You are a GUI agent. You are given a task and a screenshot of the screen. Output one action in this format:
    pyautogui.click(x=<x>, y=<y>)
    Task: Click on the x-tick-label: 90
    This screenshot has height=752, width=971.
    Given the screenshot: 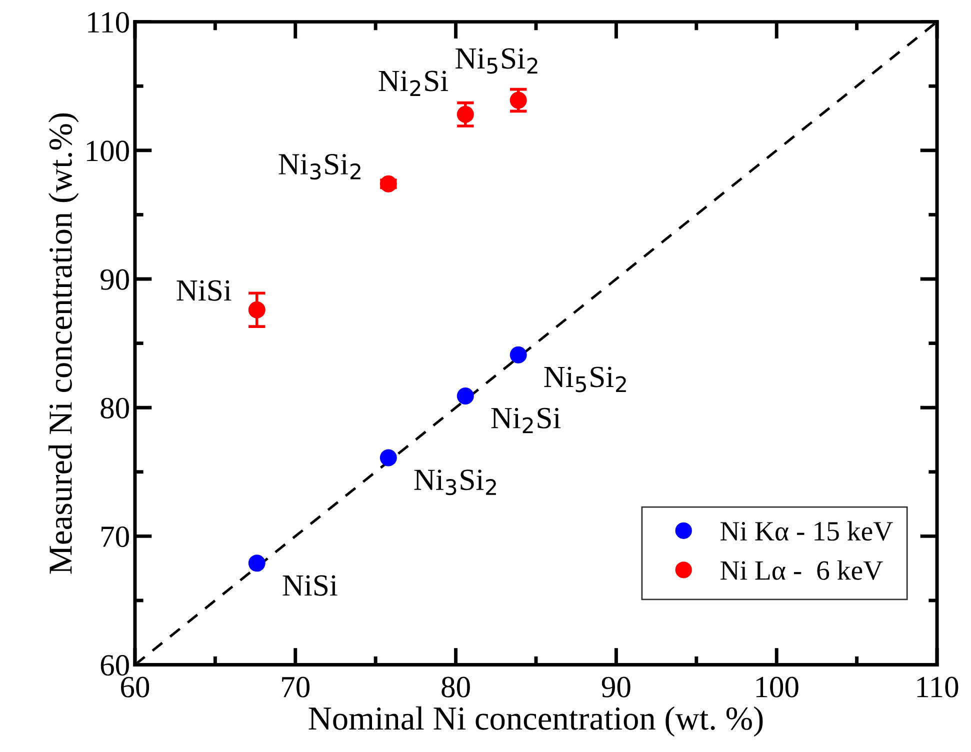 What is the action you would take?
    pyautogui.click(x=616, y=687)
    